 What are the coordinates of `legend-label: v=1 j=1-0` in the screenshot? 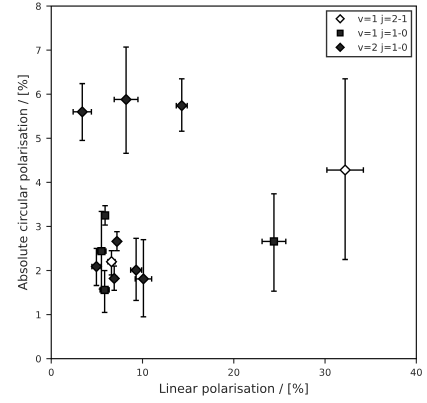 It's located at (382, 33).